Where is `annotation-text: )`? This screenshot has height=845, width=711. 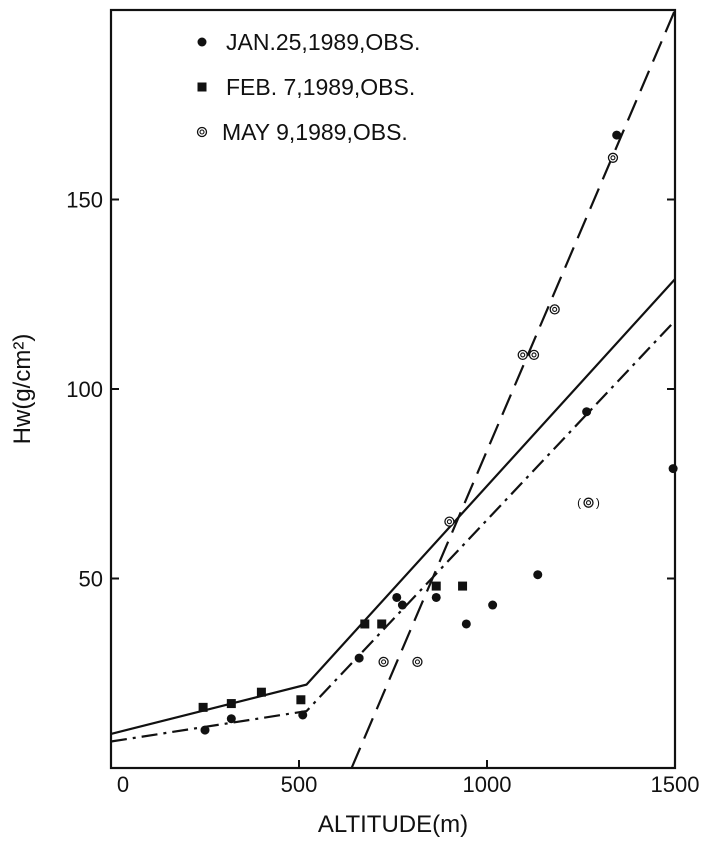
annotation-text: ) is located at coordinates (598, 503).